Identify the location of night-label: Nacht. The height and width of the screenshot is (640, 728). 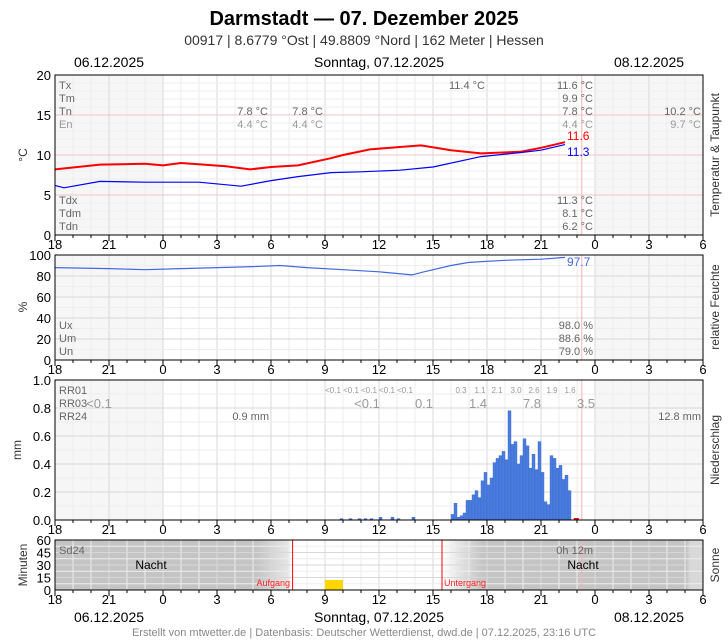
(151, 565).